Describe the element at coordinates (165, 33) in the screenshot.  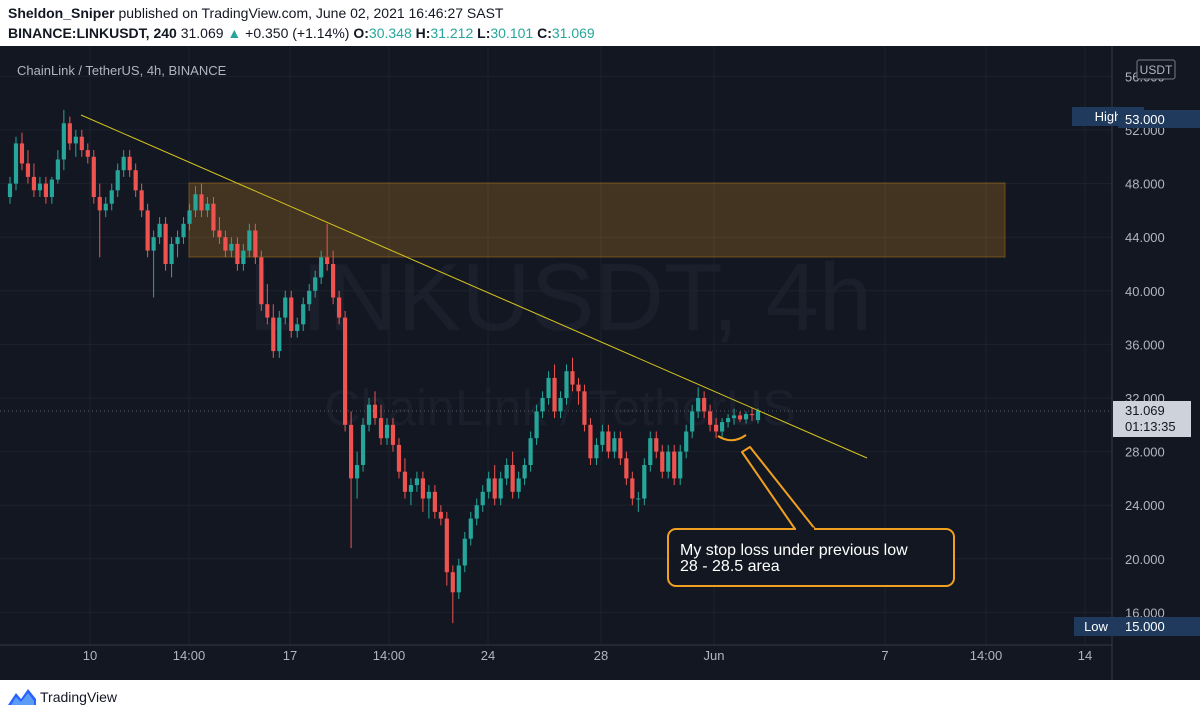
I see `interval: 240` at that location.